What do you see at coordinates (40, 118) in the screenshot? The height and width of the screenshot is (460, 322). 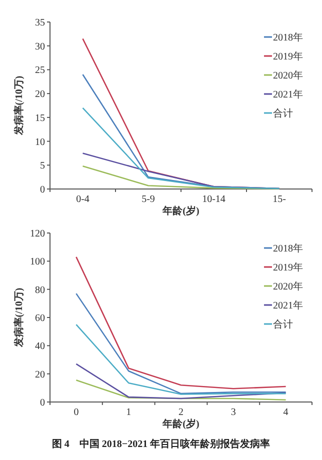 I see `y-tick-label: 15` at bounding box center [40, 118].